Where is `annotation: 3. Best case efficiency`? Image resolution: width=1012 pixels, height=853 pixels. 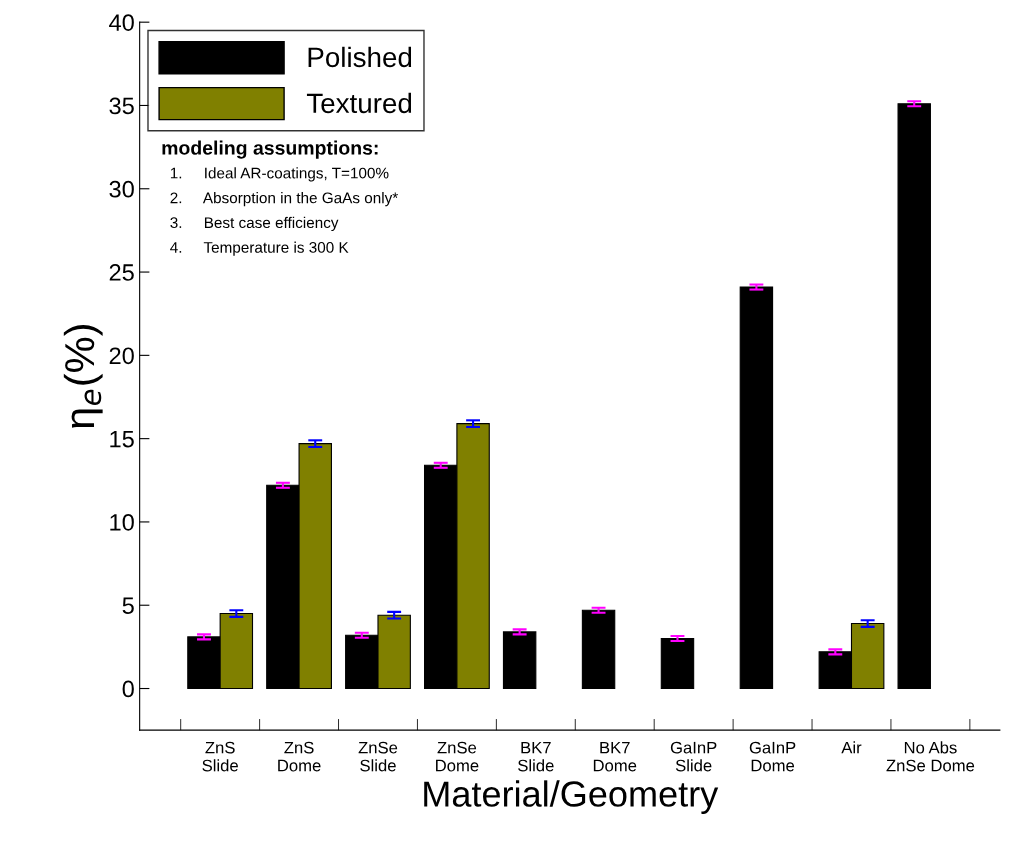
annotation: 3. Best case efficiency is located at coordinates (254, 224).